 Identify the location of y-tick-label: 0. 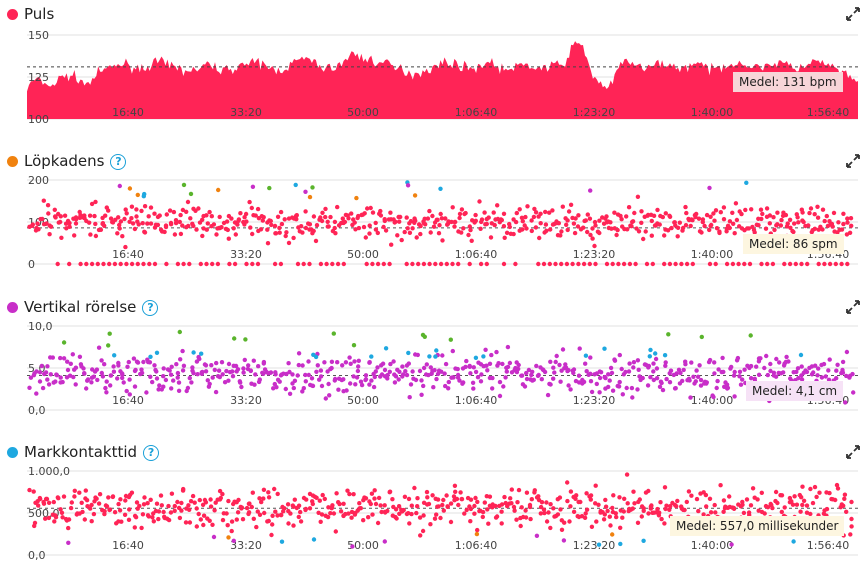
(31, 264).